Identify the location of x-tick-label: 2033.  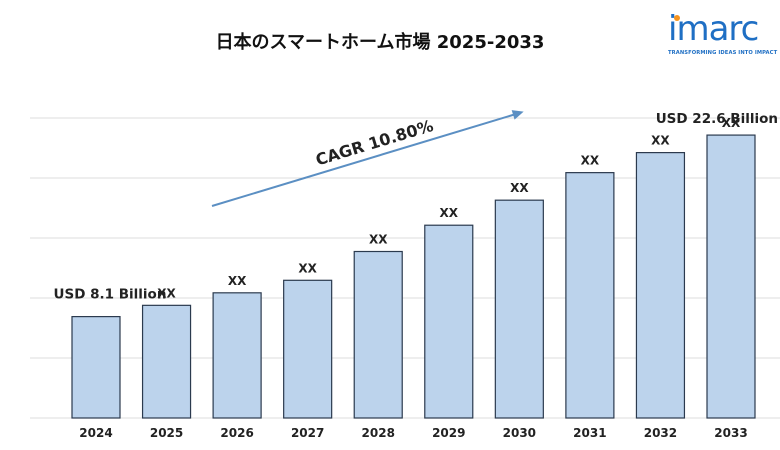
(730, 433).